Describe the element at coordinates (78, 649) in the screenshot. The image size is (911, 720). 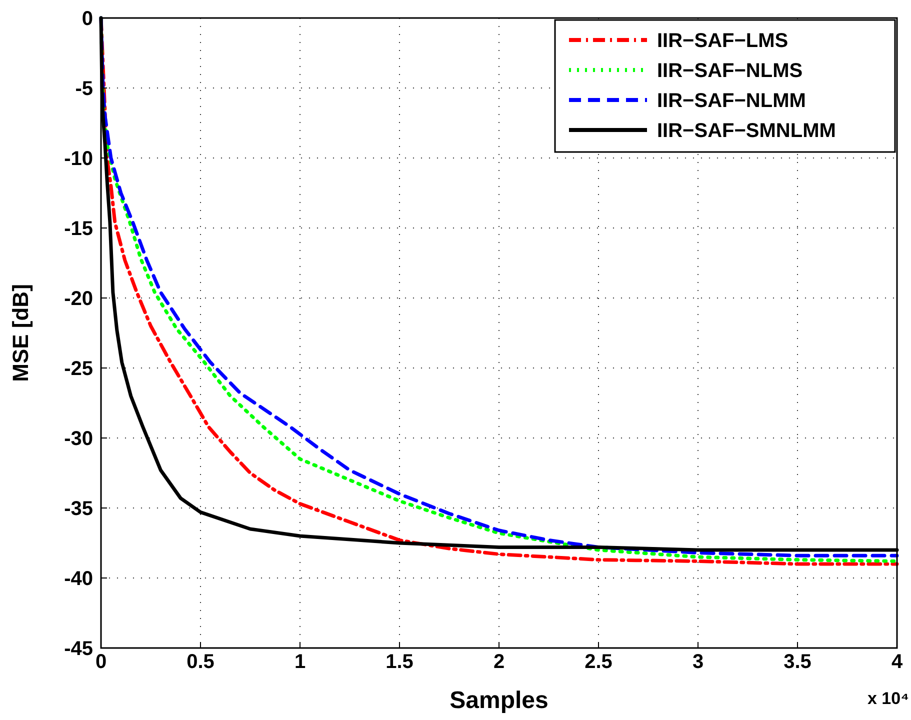
I see `y-tick-label: -45` at that location.